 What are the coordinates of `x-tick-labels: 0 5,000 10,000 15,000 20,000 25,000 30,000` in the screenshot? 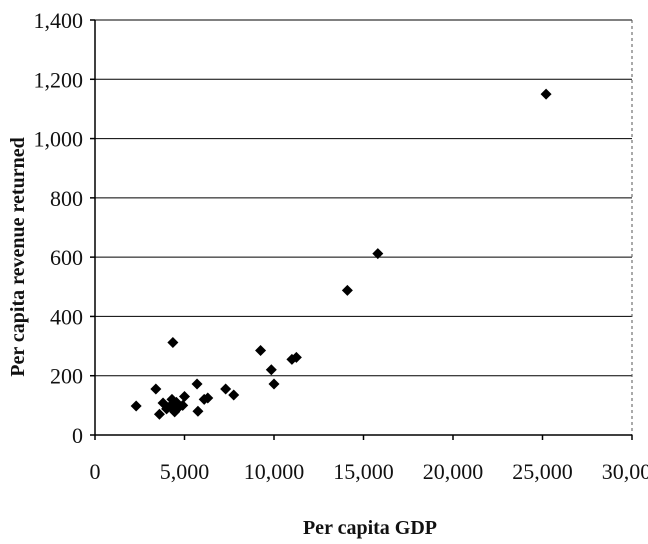 It's located at (369, 471).